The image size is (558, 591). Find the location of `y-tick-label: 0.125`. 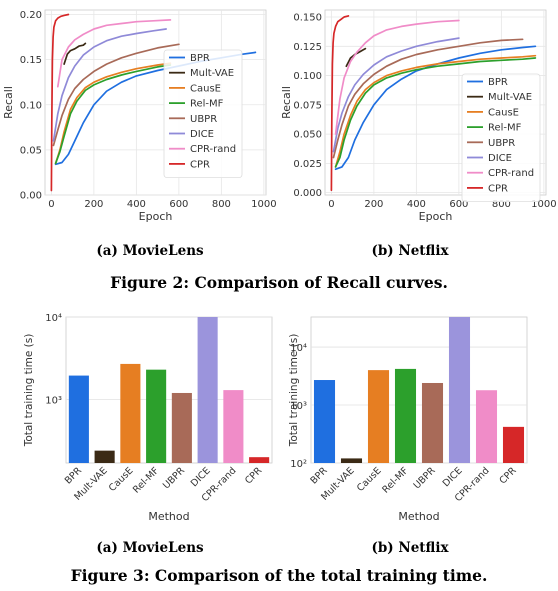

y-tick-label: 0.125 is located at coordinates (307, 47).